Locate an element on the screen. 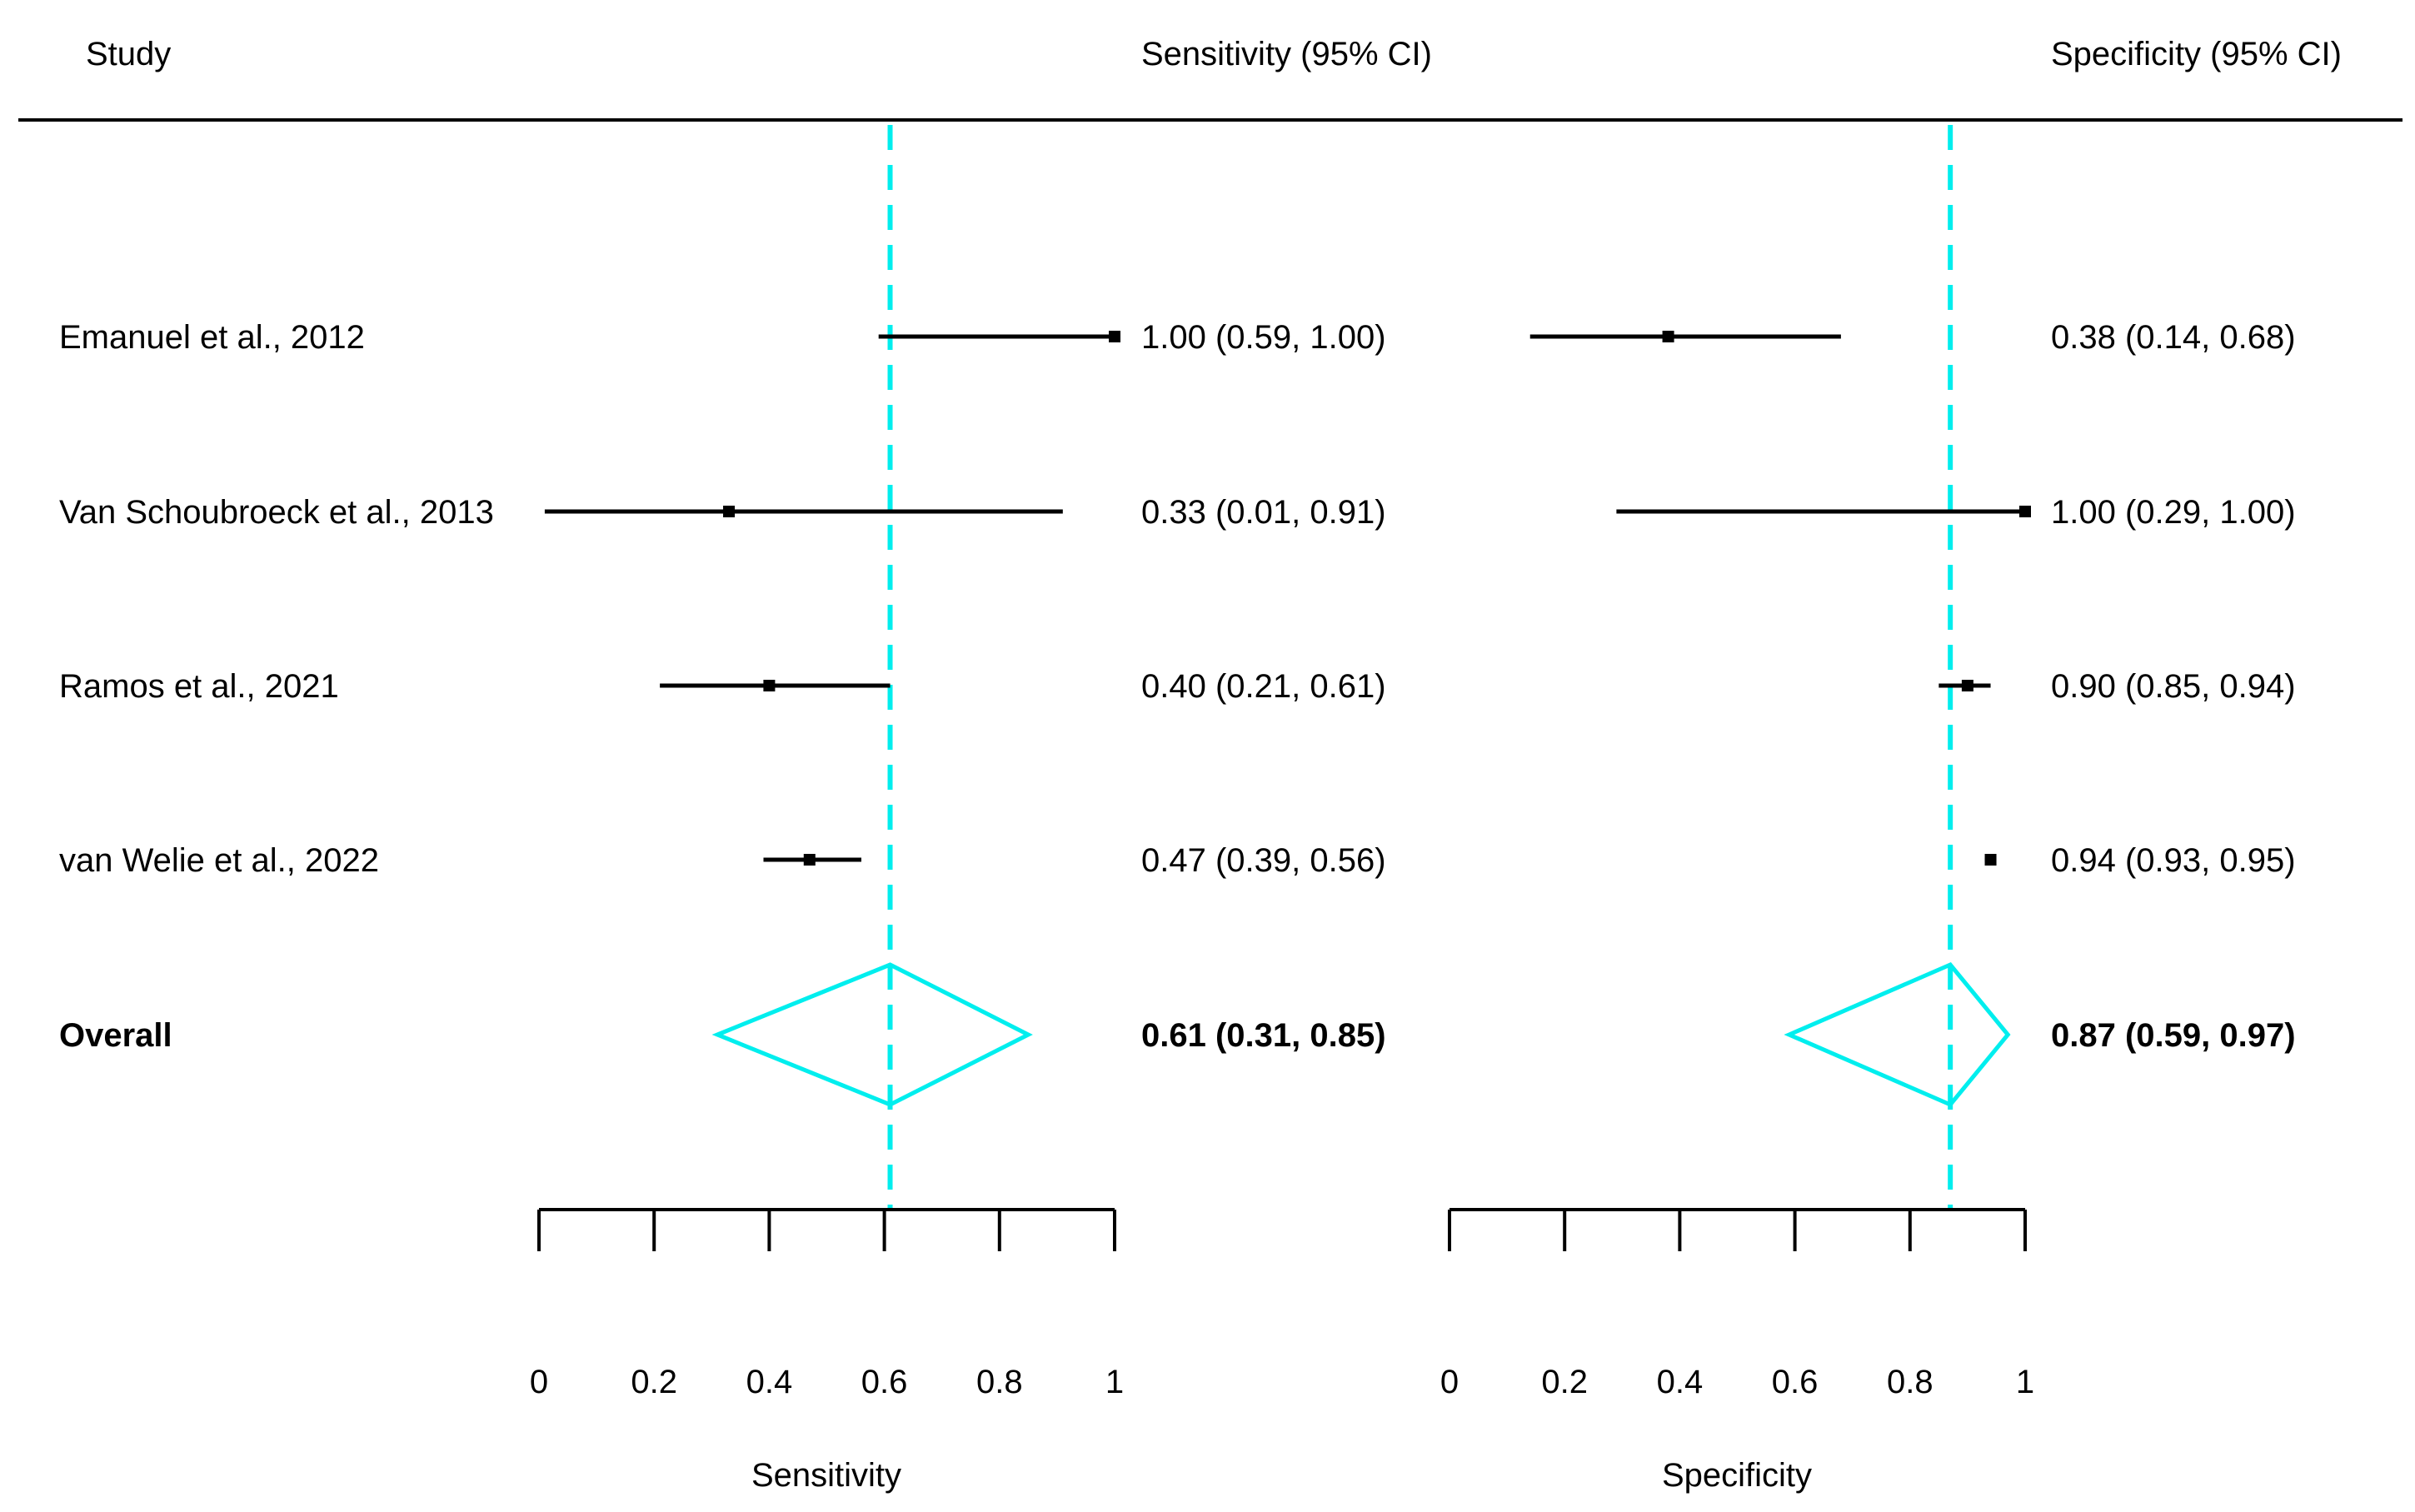 The image size is (2415, 1512). specificity-estimate-label: 1.00 (0.29, 1.00) is located at coordinates (2173, 512).